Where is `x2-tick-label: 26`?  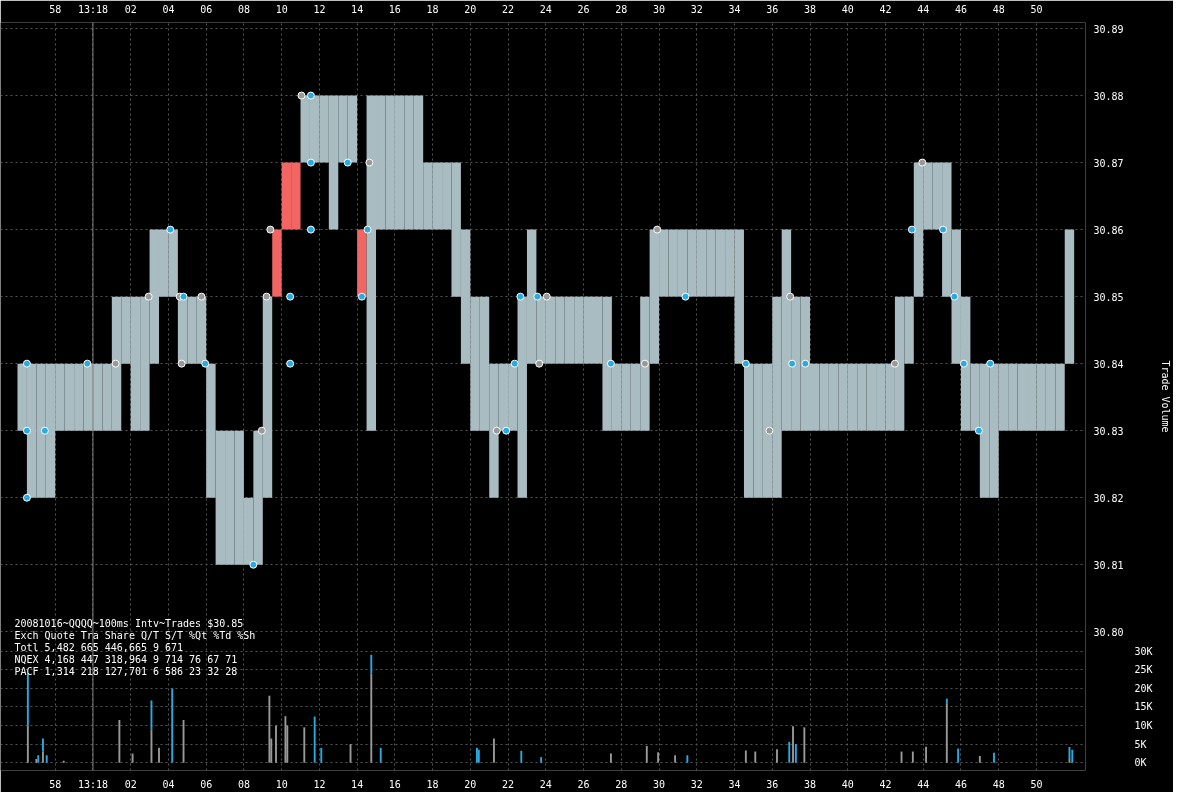 x2-tick-label: 26 is located at coordinates (583, 784).